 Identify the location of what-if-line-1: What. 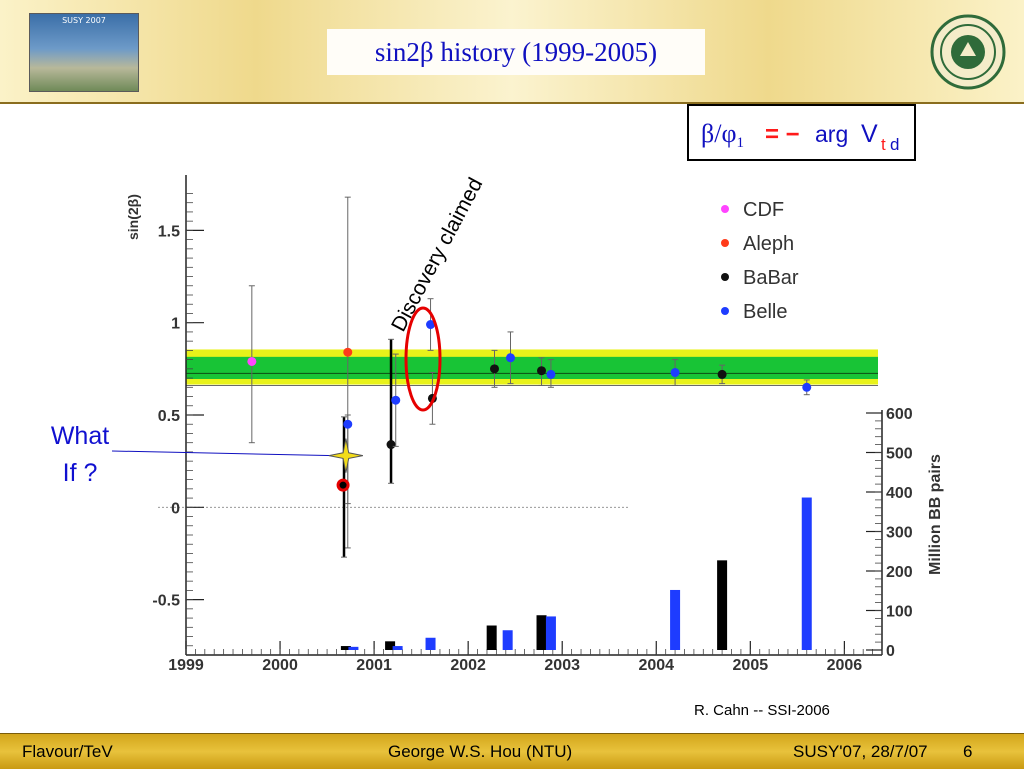
(80, 436).